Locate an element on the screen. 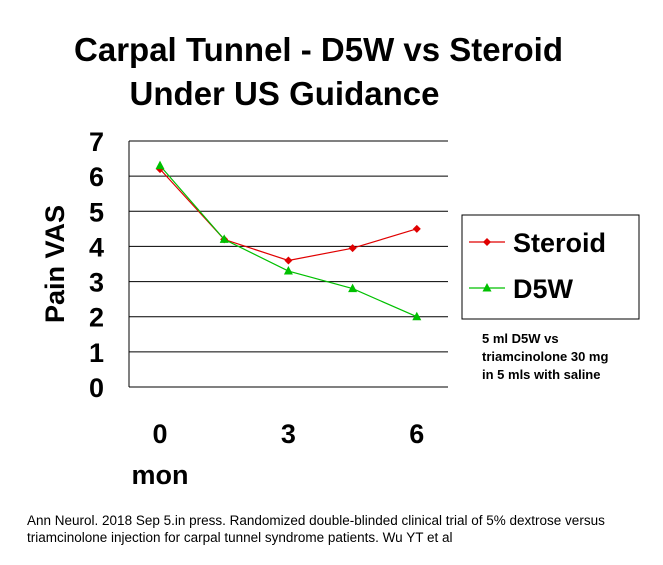 The image size is (663, 565). legend-box is located at coordinates (550, 267).